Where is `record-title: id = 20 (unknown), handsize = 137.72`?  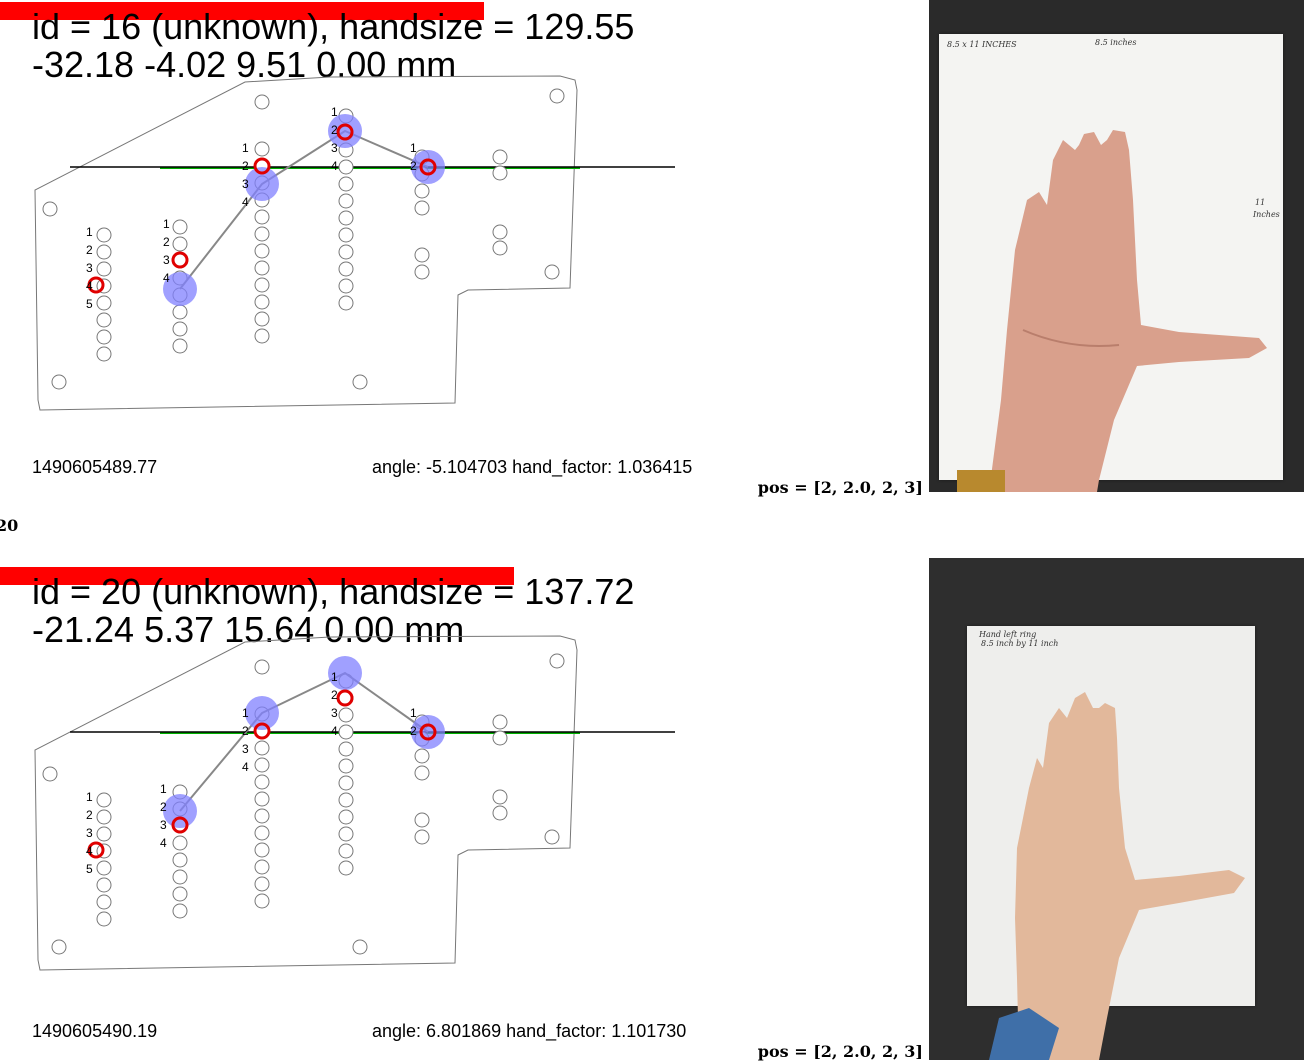
record-title: id = 20 (unknown), handsize = 137.72 is located at coordinates (333, 591).